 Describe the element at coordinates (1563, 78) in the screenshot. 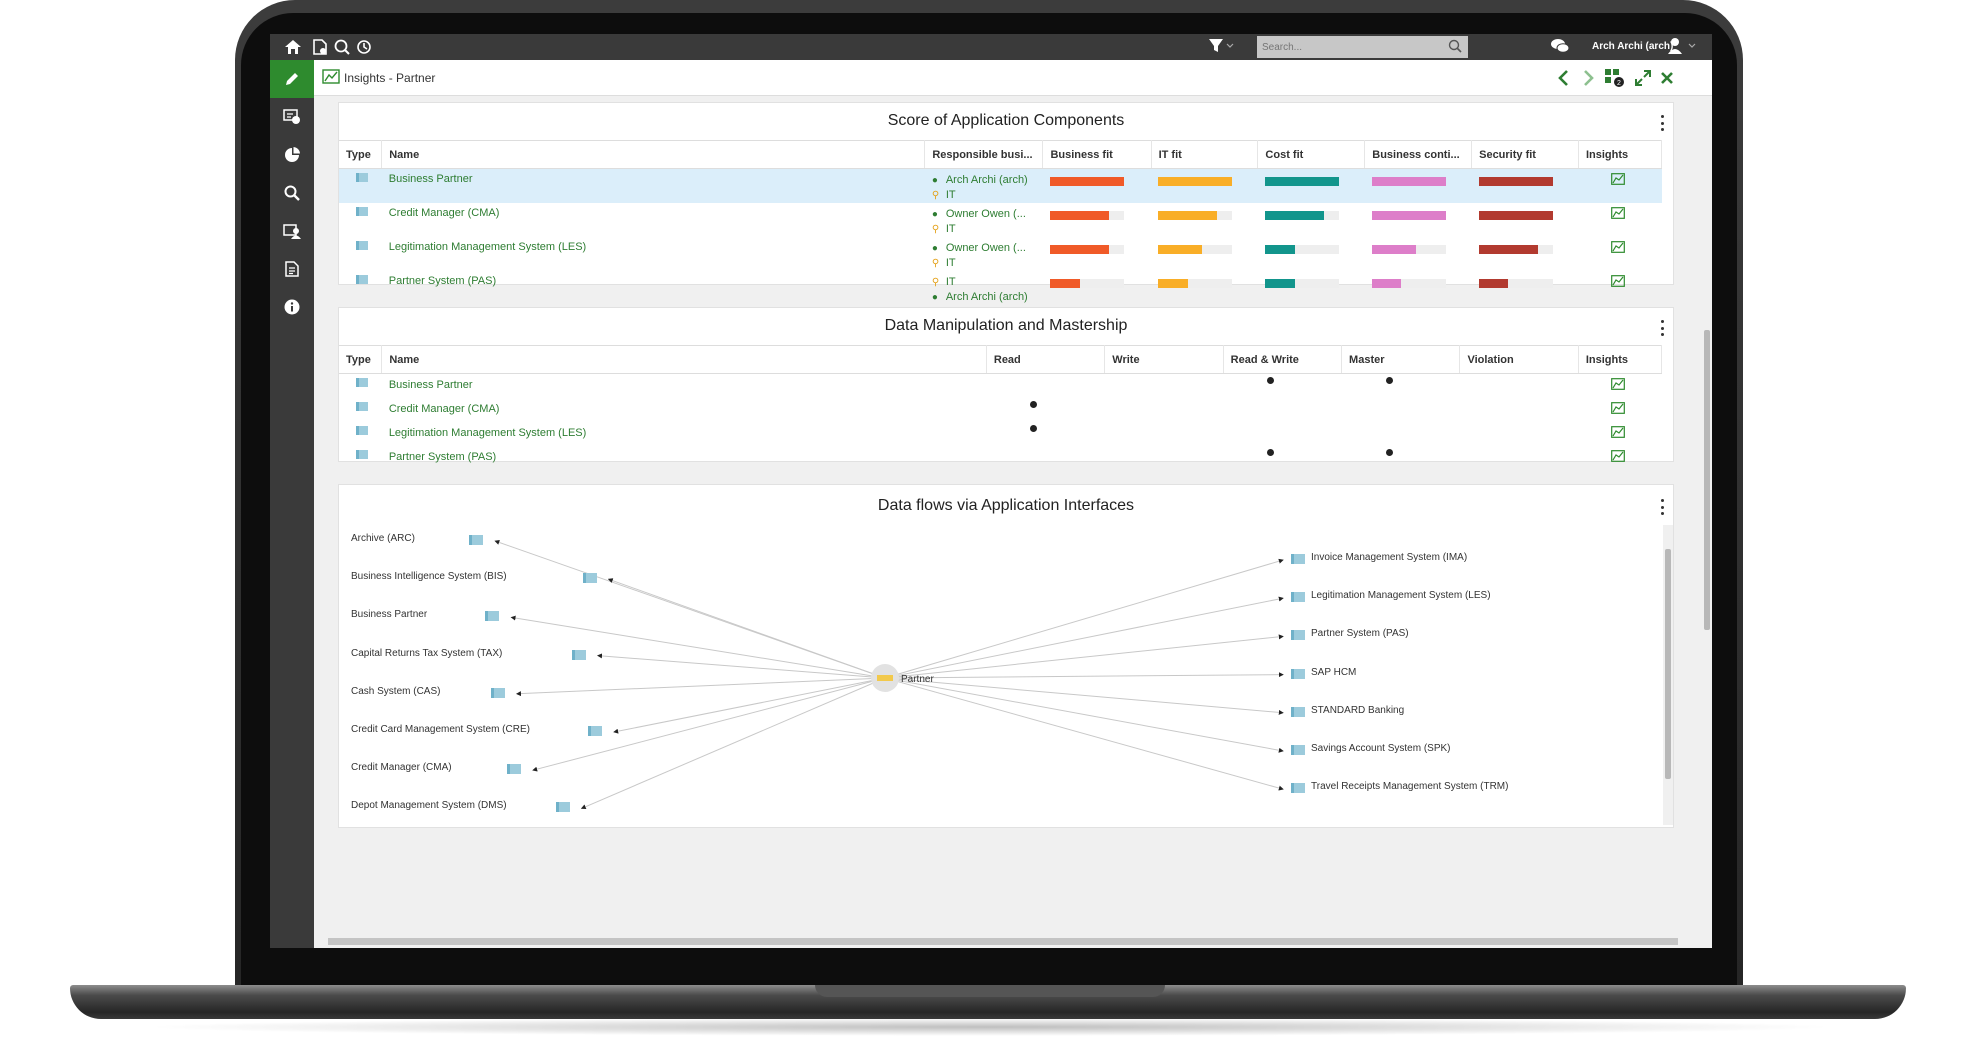

I see `back-button` at that location.